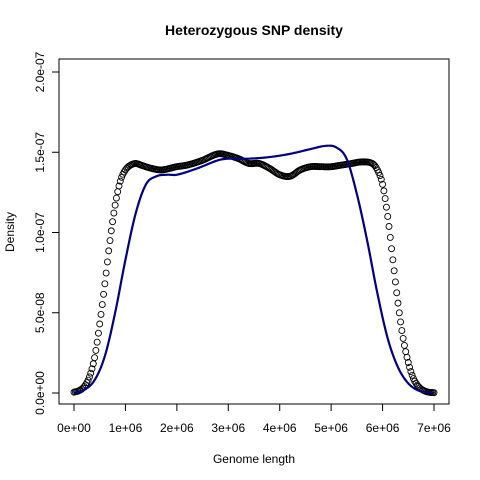  Describe the element at coordinates (40, 312) in the screenshot. I see `y-tick-label: 5.0e-08` at that location.